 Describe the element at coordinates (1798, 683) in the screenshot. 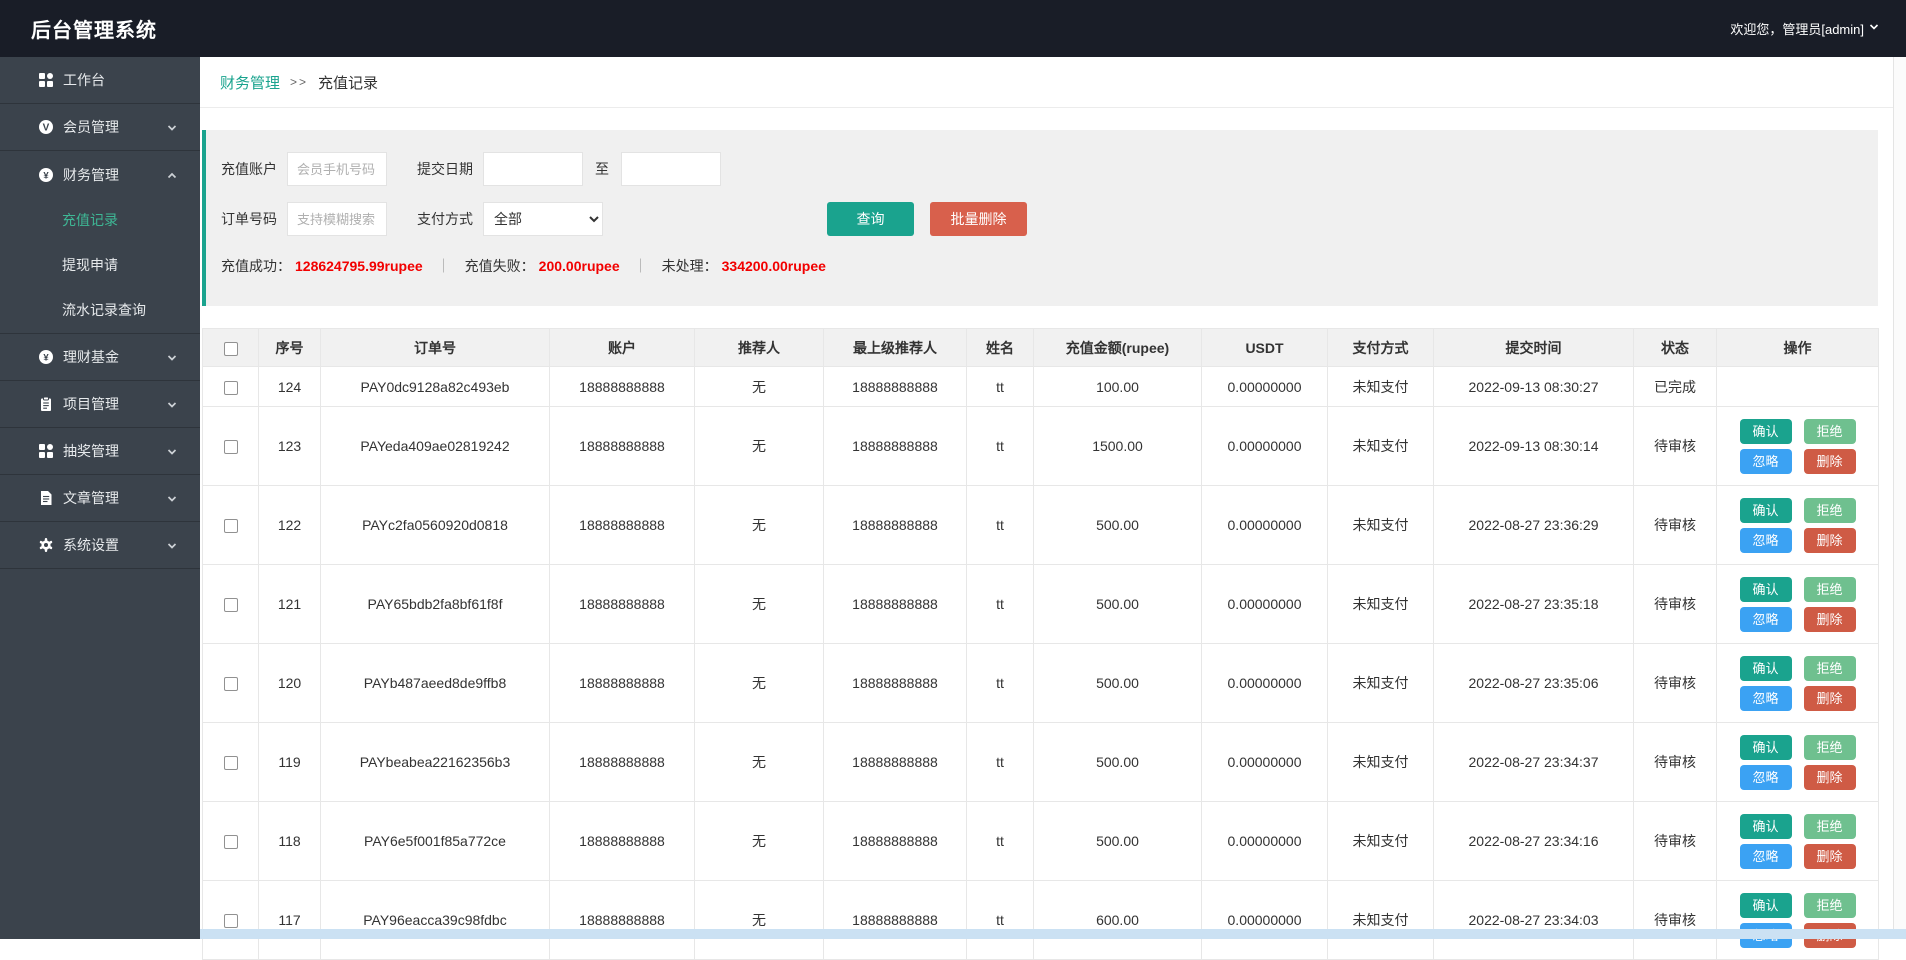

I see `row-actions: 确认拒绝忽略删除` at that location.